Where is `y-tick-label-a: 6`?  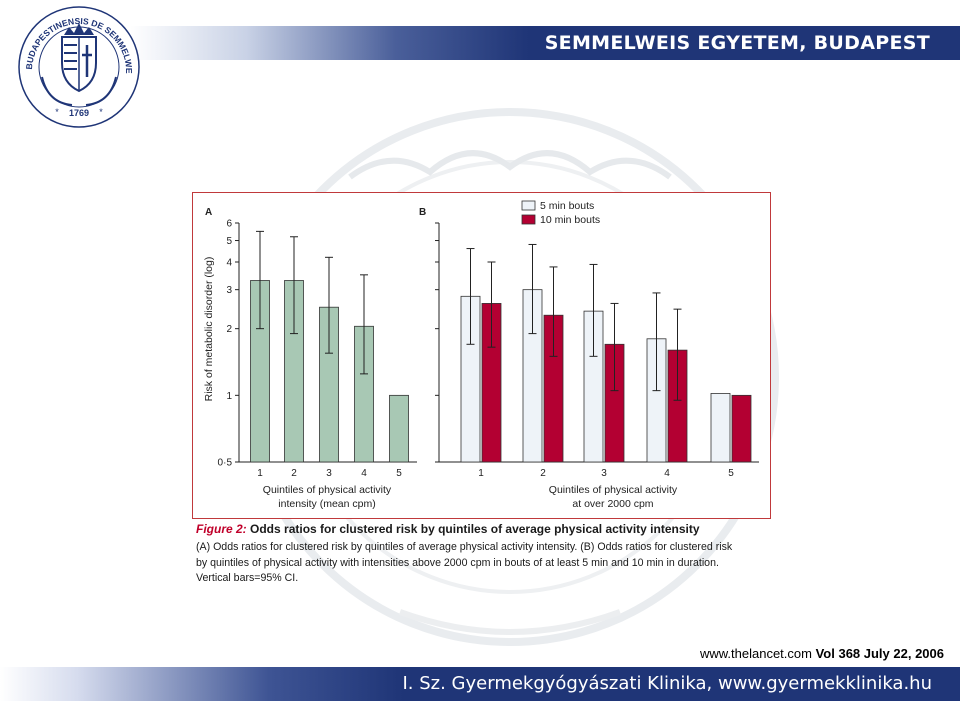
y-tick-label-a: 6 is located at coordinates (229, 224).